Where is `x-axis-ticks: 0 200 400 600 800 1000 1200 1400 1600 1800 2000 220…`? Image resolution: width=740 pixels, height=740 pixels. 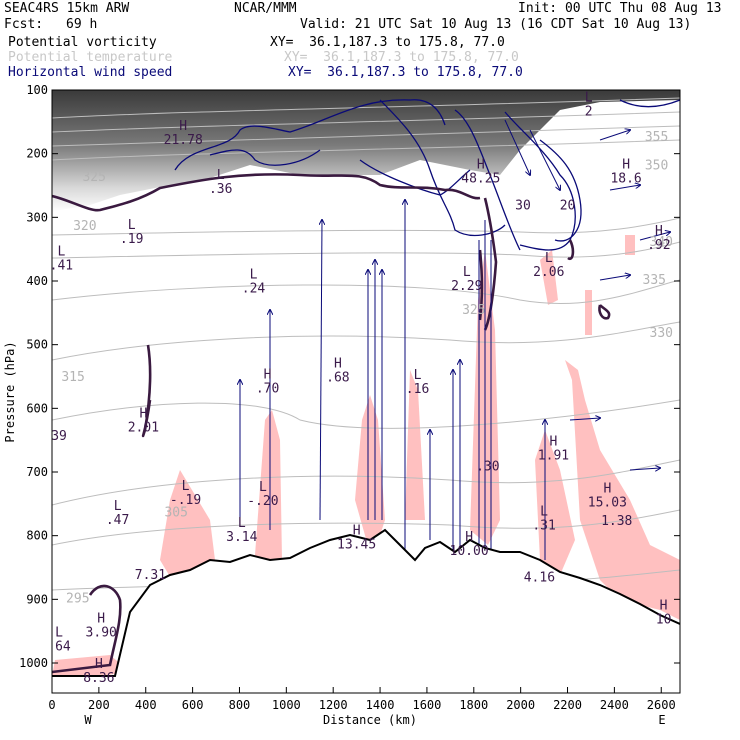 x-axis-ticks: 0 200 400 600 800 1000 1200 1400 1600 1800 2000 220… is located at coordinates (362, 699).